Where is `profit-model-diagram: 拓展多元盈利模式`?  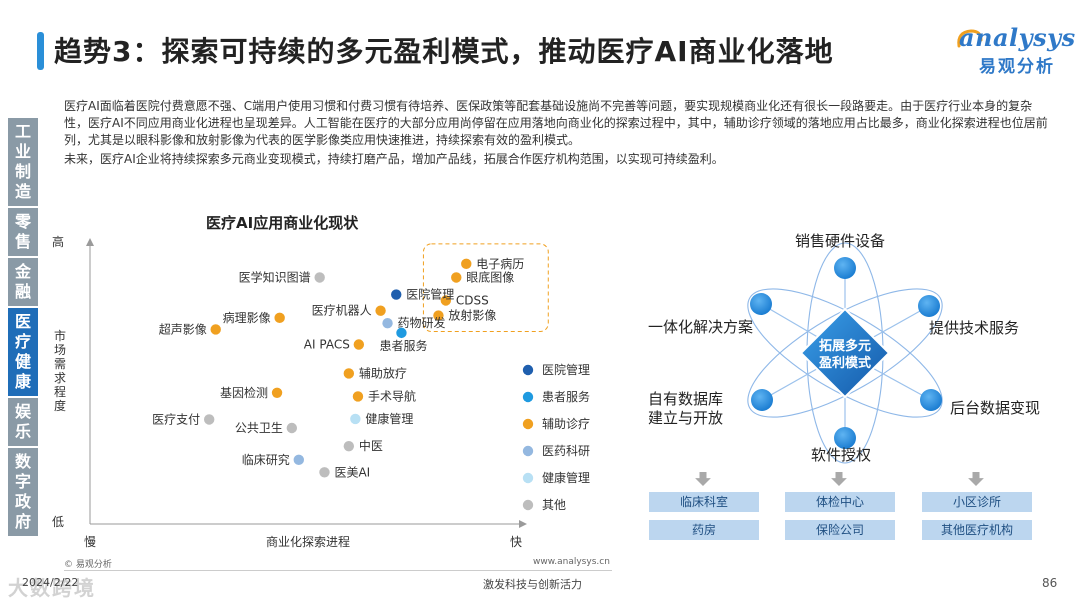 profit-model-diagram: 拓展多元盈利模式 is located at coordinates (845, 353).